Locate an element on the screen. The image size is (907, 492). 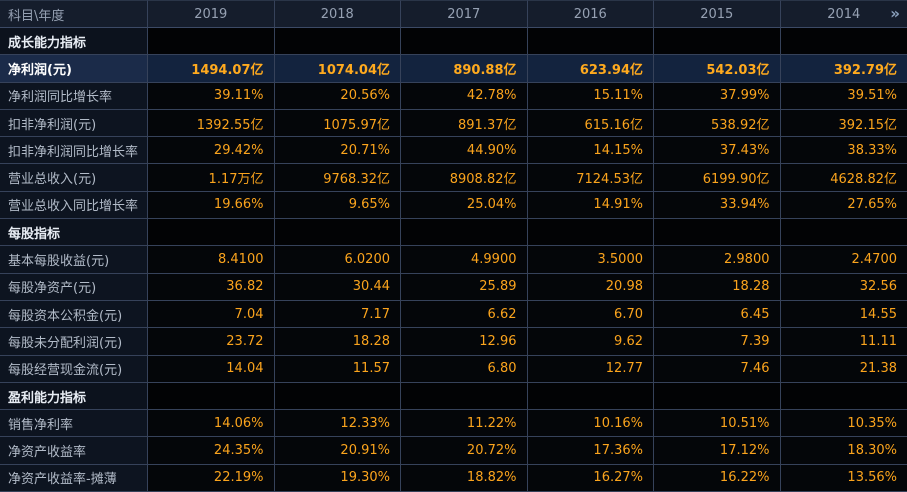
row-label: 净利润同比增长率 is located at coordinates (74, 96).